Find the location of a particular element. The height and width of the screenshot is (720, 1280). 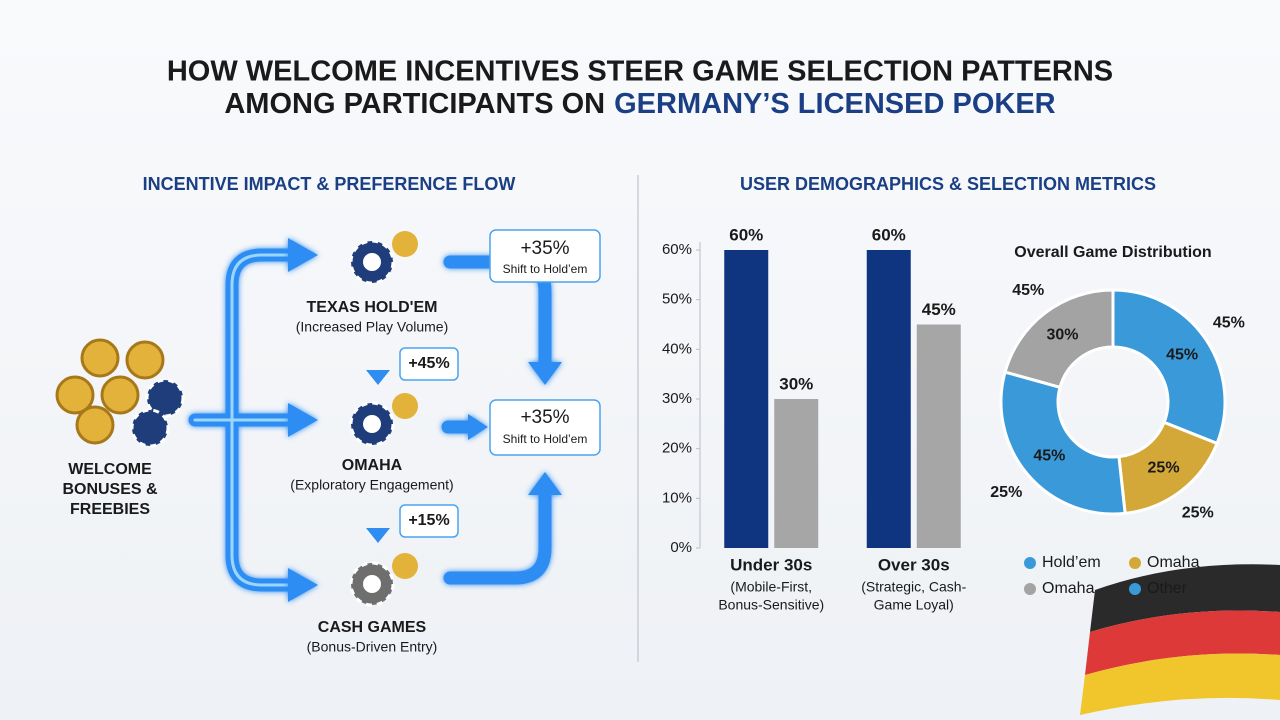

legend-label: Other is located at coordinates (1167, 588).